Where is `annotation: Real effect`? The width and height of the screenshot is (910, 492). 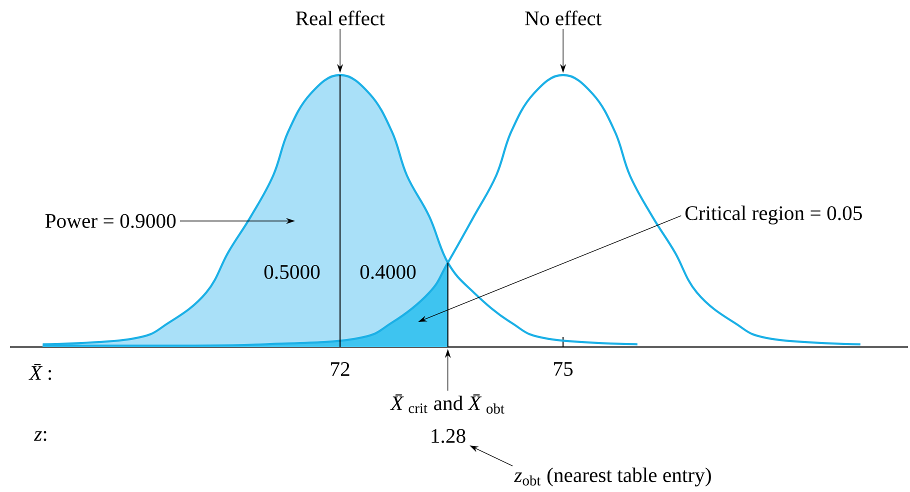 annotation: Real effect is located at coordinates (340, 18).